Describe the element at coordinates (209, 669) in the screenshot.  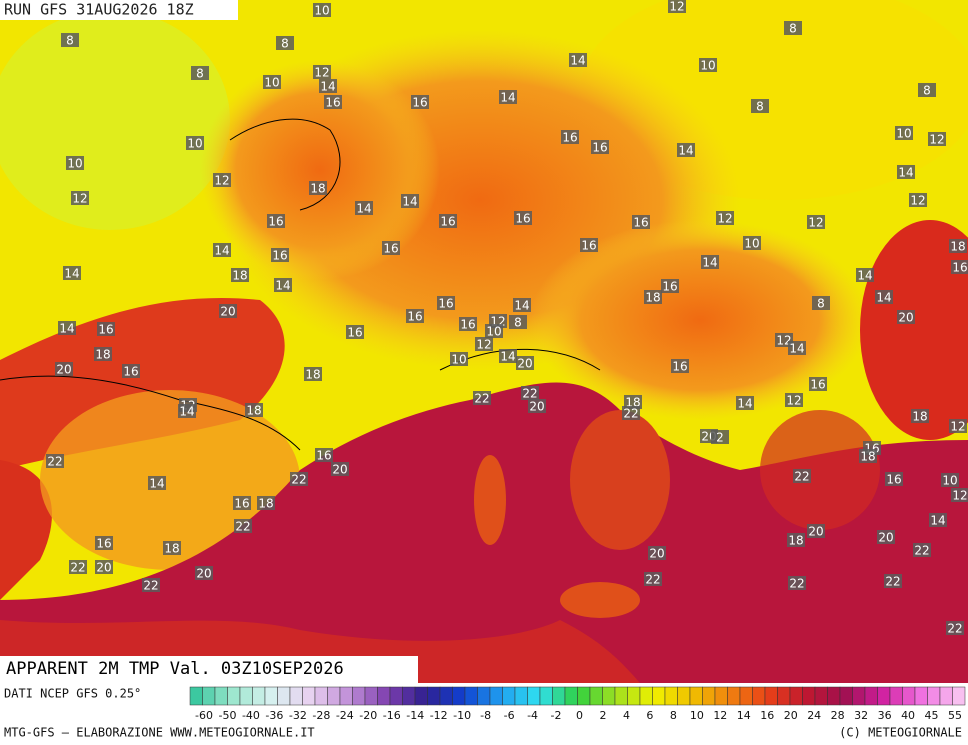
I see `title-box` at that location.